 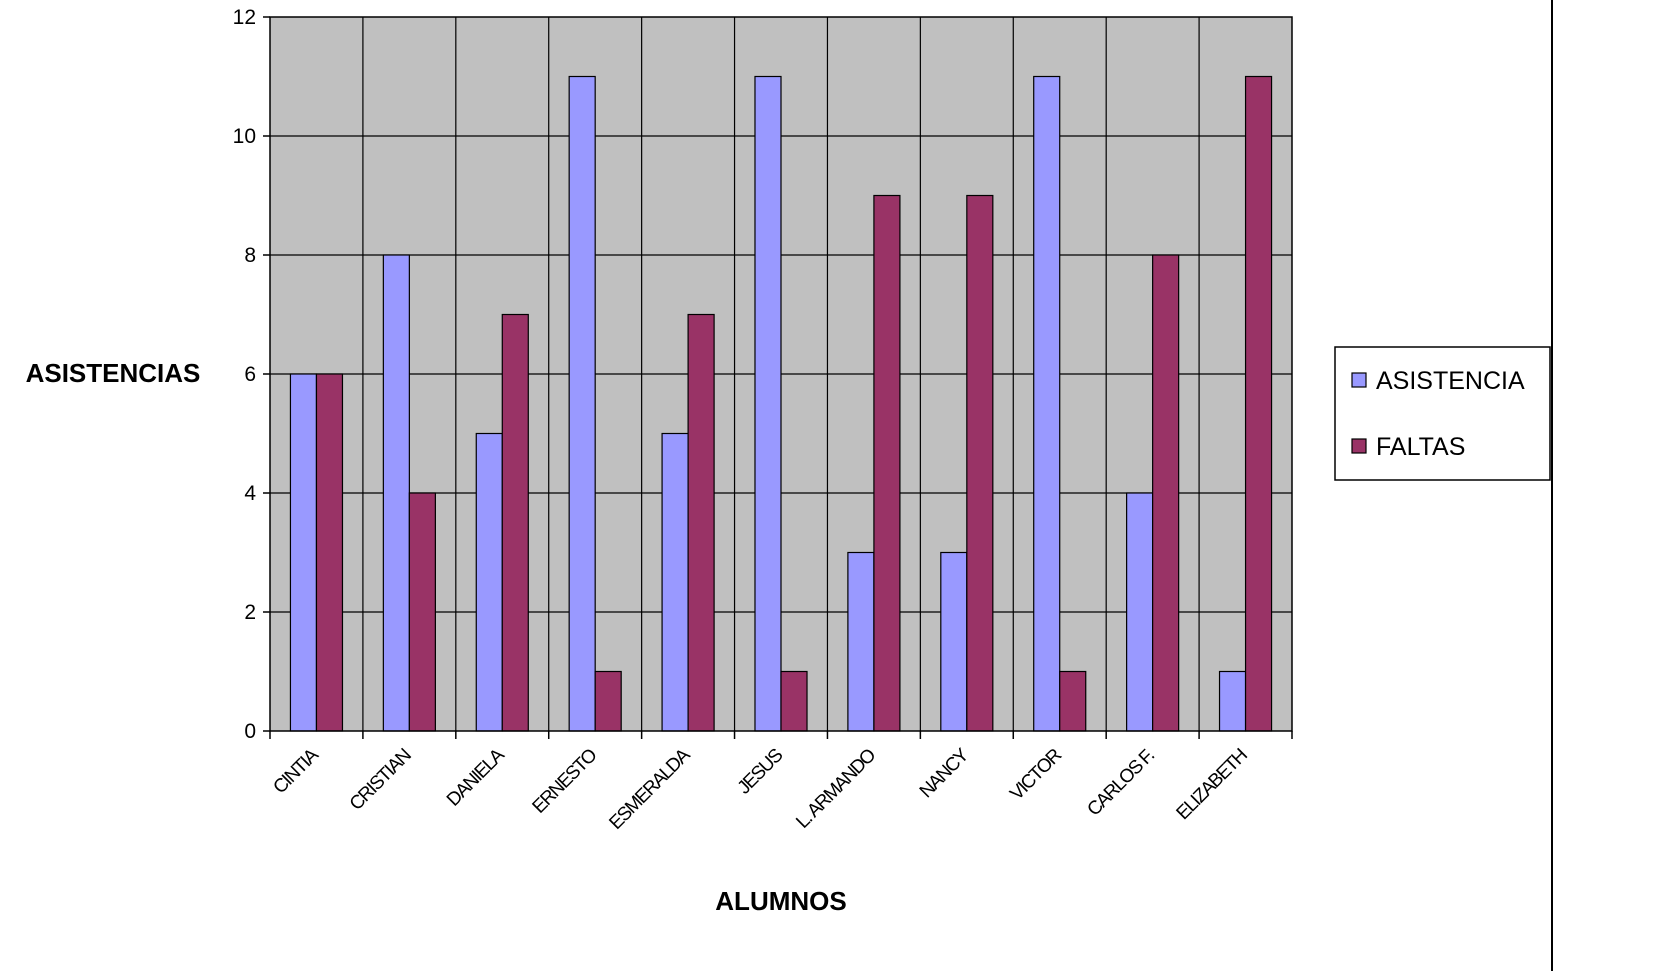 I want to click on x-tick-label: ESMERALDA, so click(x=649, y=788).